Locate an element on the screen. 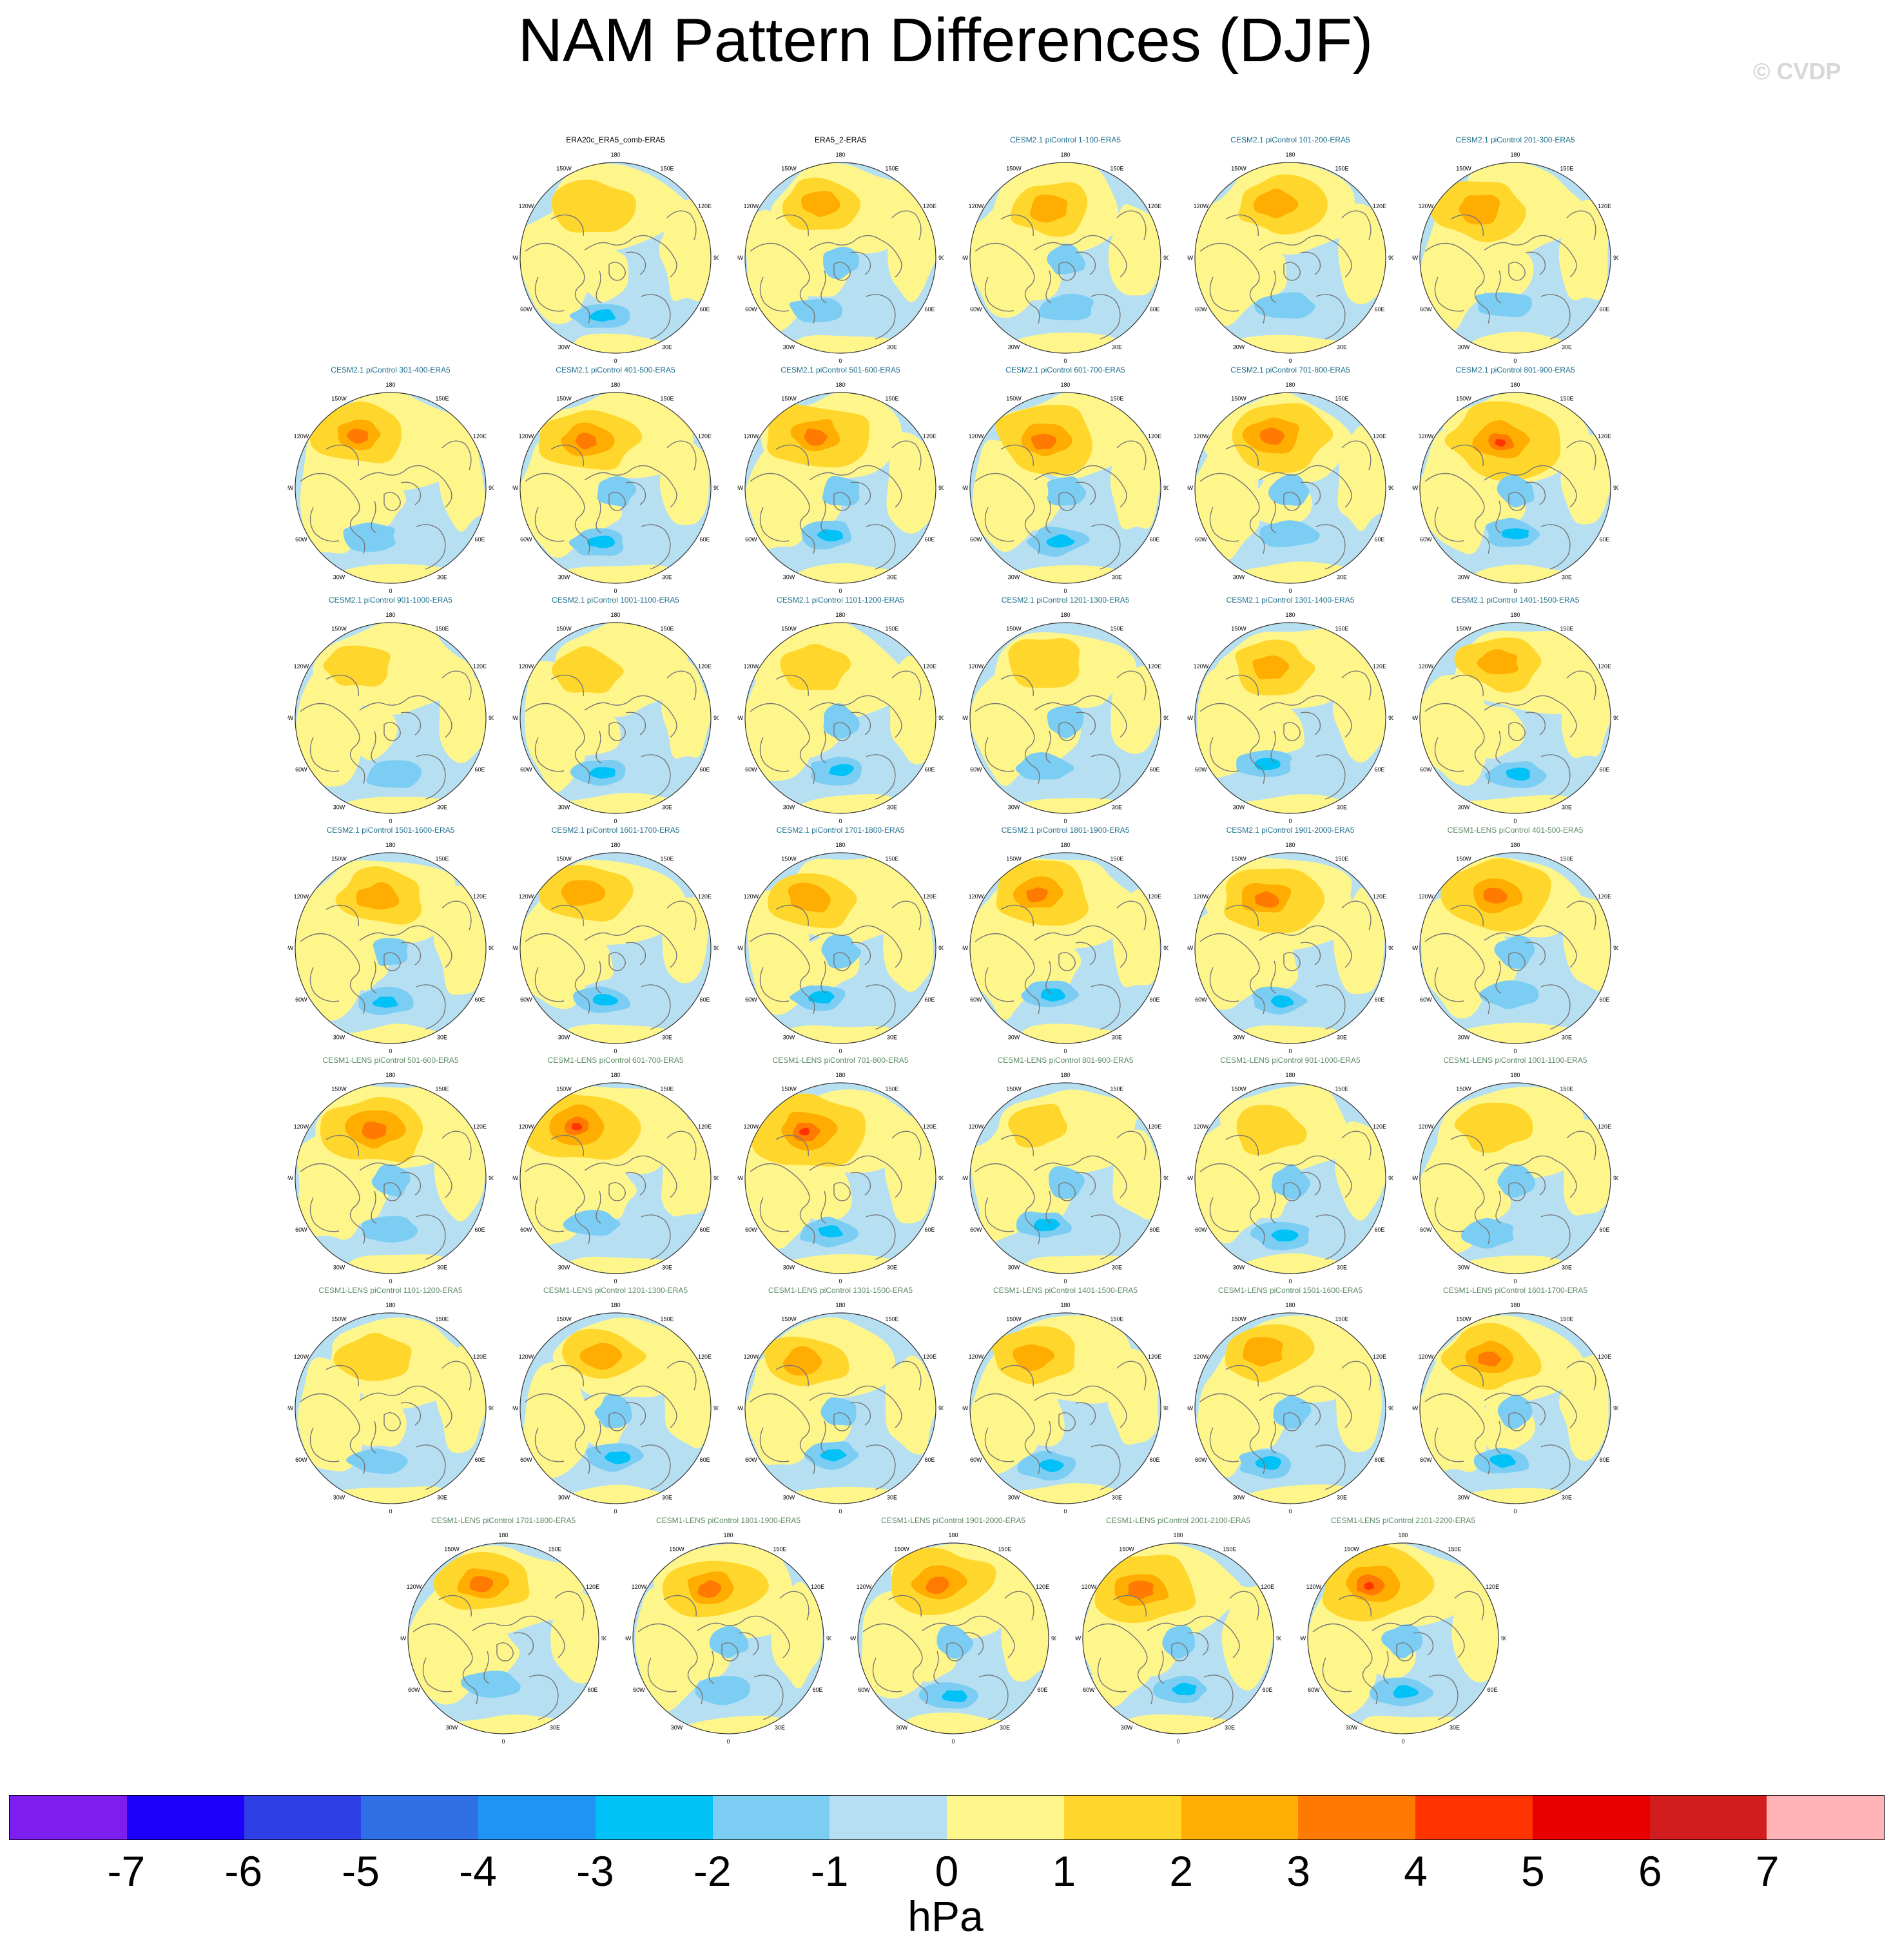 The width and height of the screenshot is (1891, 1960). panel-title: CESM2.1 piControl 801-900-ERA5 is located at coordinates (1515, 370).